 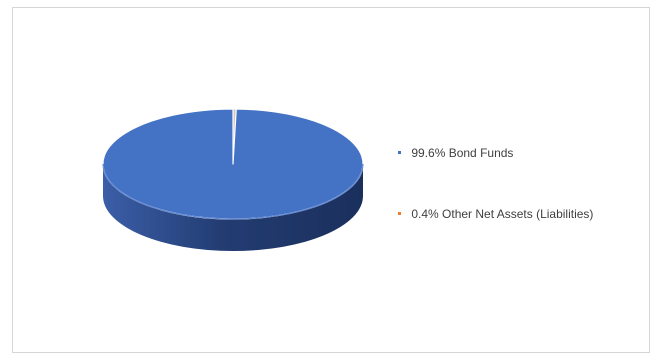 I want to click on legend-item-other-net-assets: 0.4% Other Net Assets (Liabilities), so click(x=523, y=214).